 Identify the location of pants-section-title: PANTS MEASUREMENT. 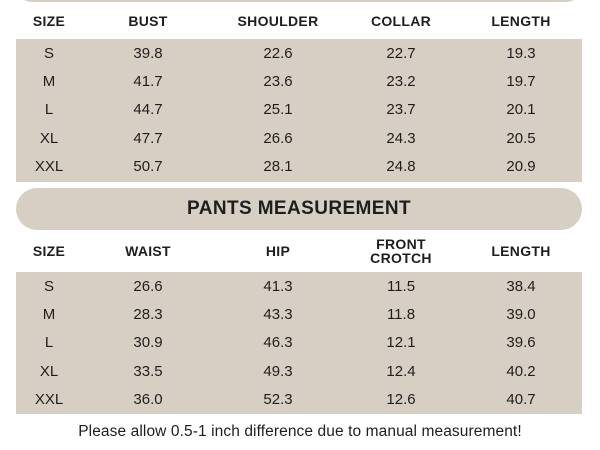
(299, 208).